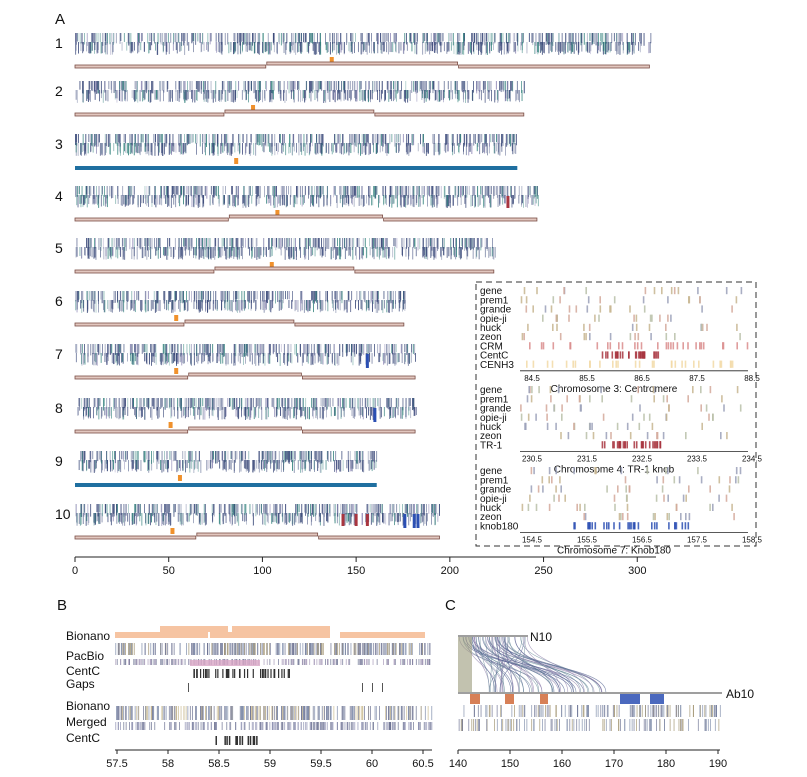 This screenshot has width=807, height=777. What do you see at coordinates (247, 409) in the screenshot?
I see `density-strip` at bounding box center [247, 409].